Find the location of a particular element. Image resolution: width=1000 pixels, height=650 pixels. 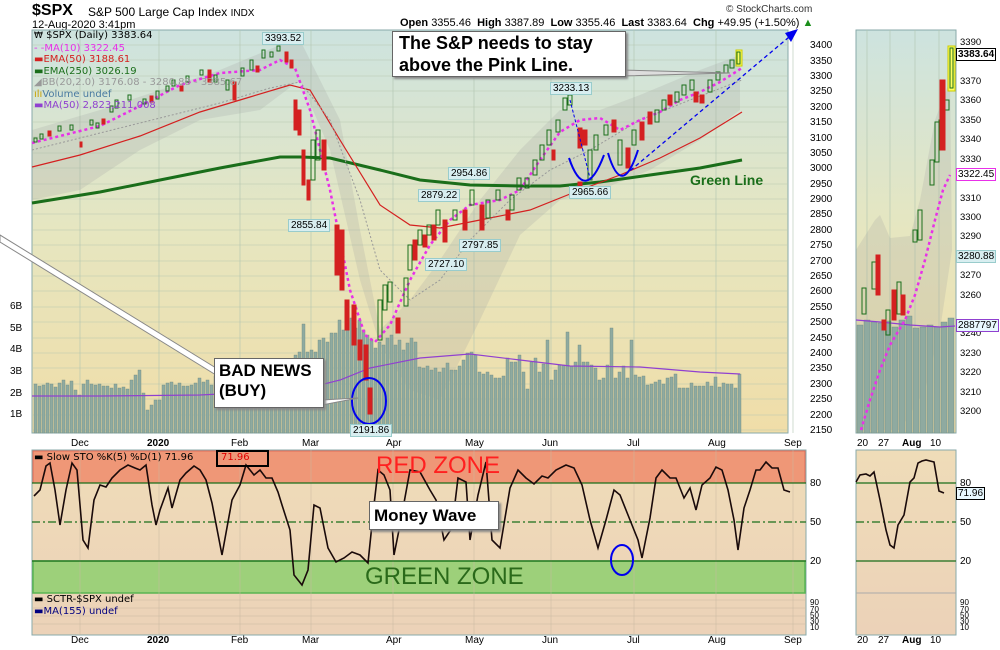

svg-text: 2500 is located at coordinates (821, 322).